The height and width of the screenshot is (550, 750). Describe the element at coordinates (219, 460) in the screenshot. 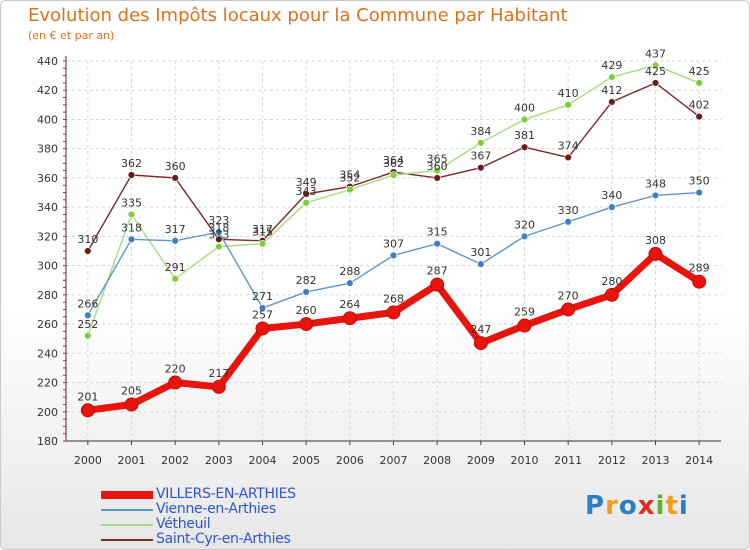

I see `x-tick-label: 2003` at that location.